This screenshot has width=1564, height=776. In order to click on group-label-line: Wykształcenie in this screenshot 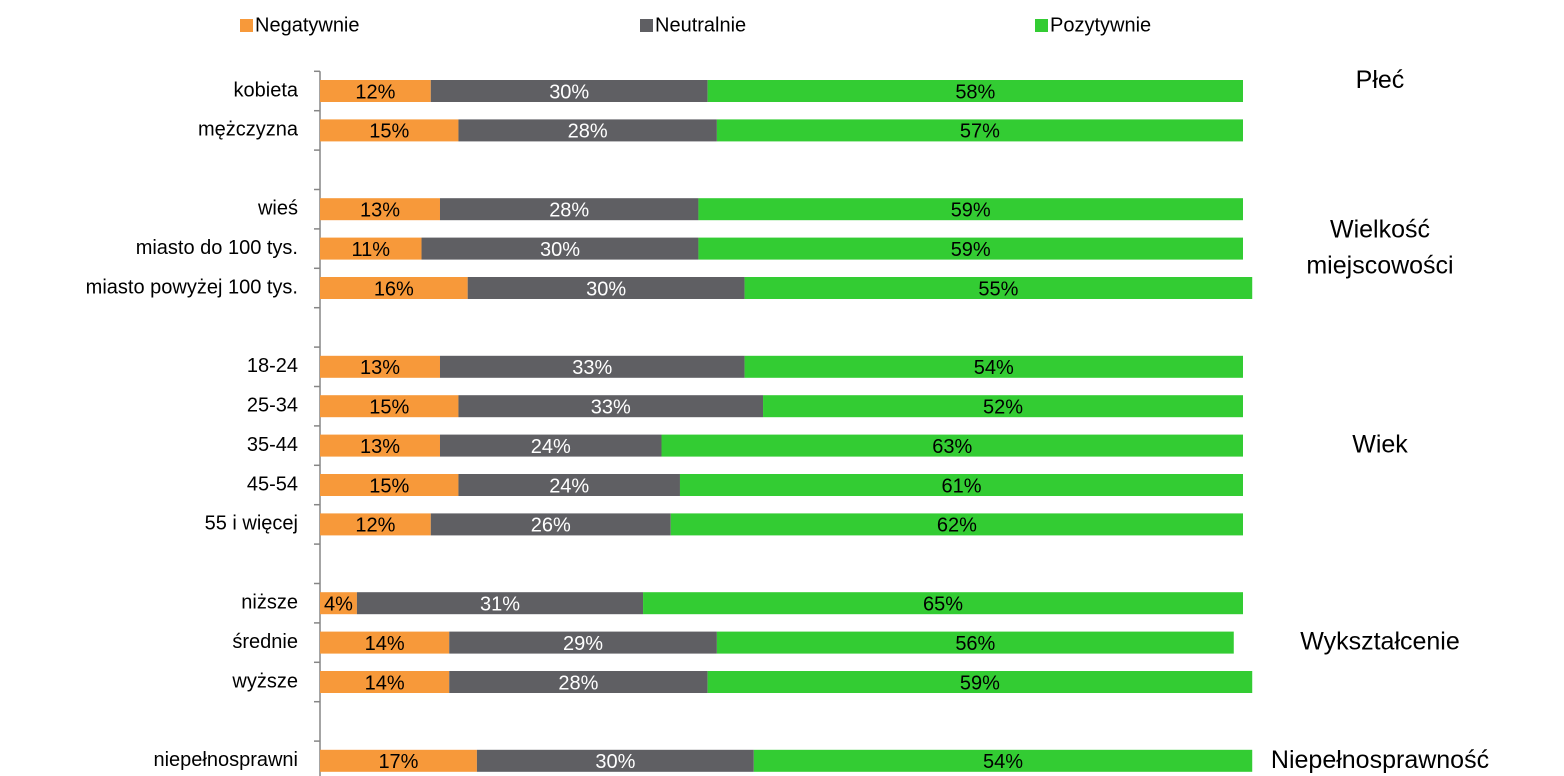, I will do `click(1380, 641)`.